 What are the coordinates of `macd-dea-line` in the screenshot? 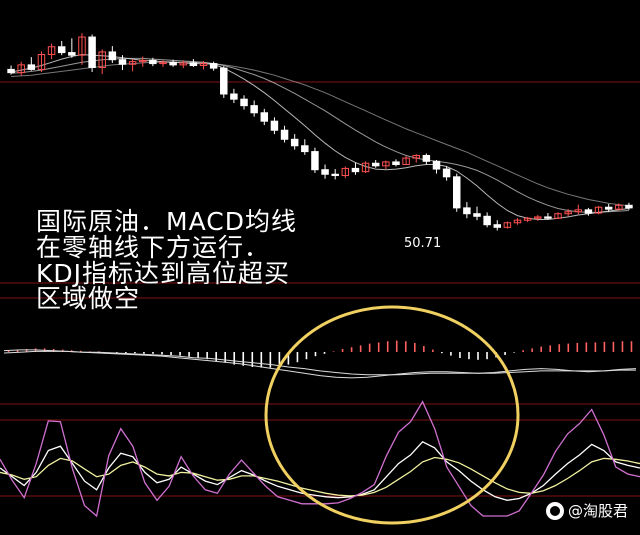 It's located at (319, 363).